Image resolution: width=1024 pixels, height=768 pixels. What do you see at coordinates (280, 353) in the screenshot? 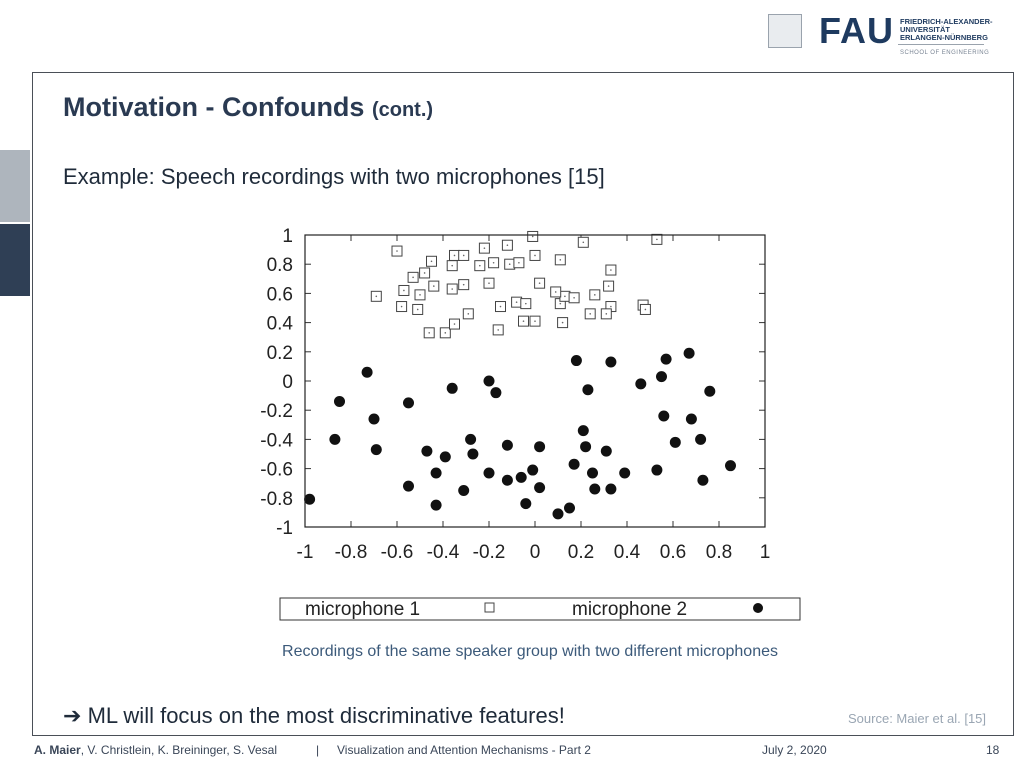
I see `y-tick-label: 0.2` at bounding box center [280, 353].